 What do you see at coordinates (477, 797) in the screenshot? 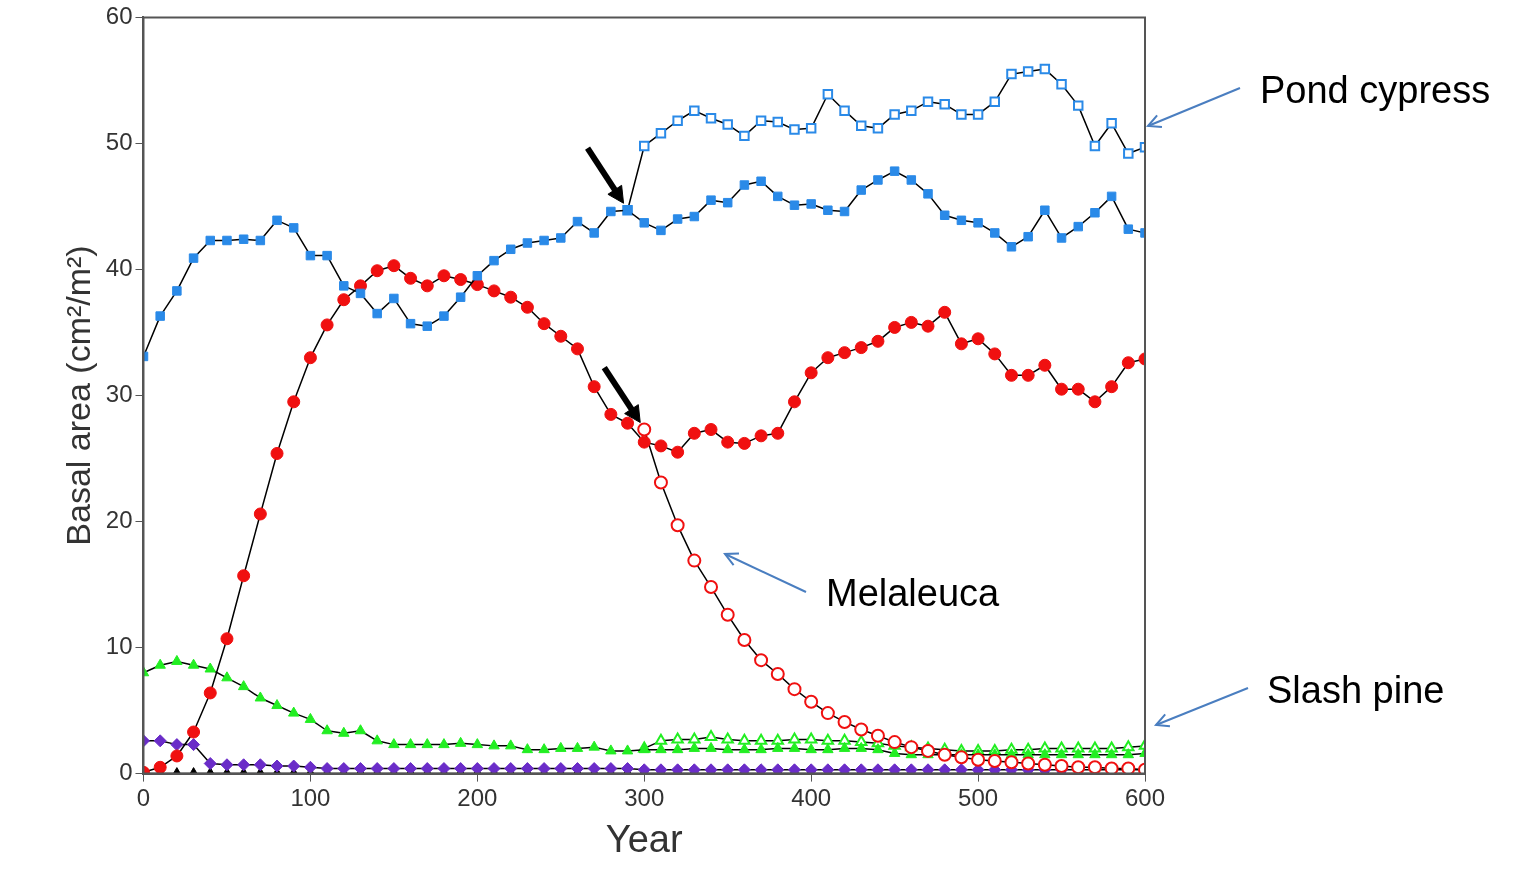
I see `x-tick-label: 200` at bounding box center [477, 797].